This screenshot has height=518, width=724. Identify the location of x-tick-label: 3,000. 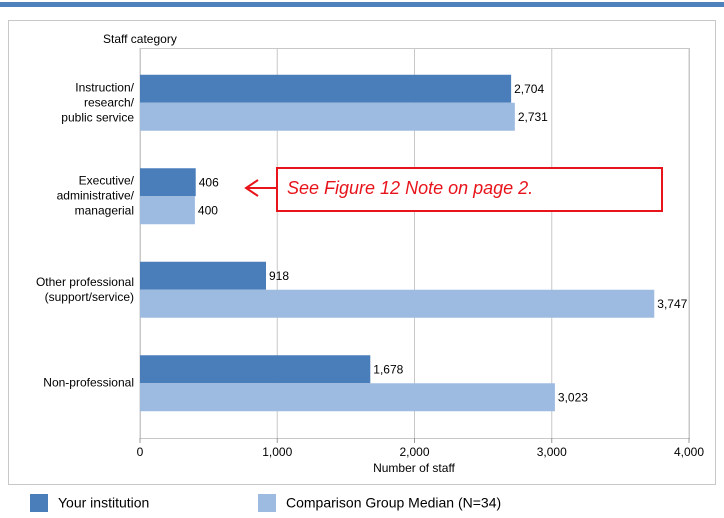
(552, 452).